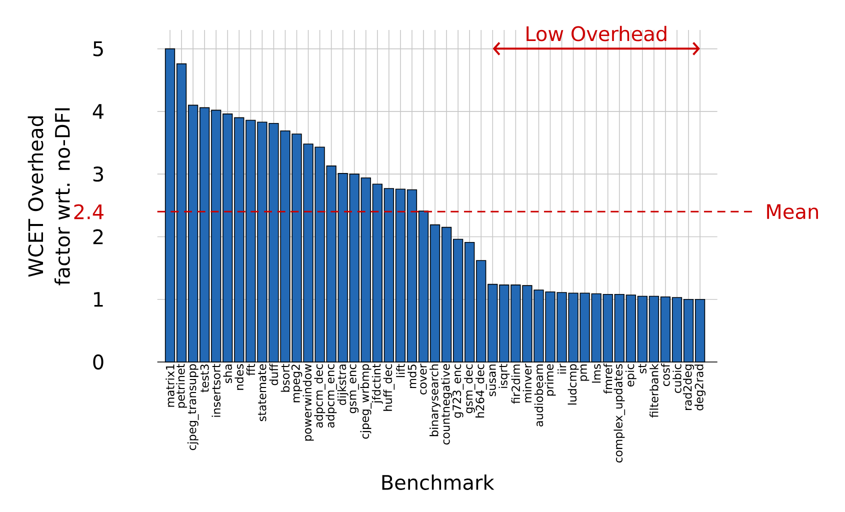 The height and width of the screenshot is (512, 845). Describe the element at coordinates (308, 402) in the screenshot. I see `x-tick-label: powerwindow` at that location.